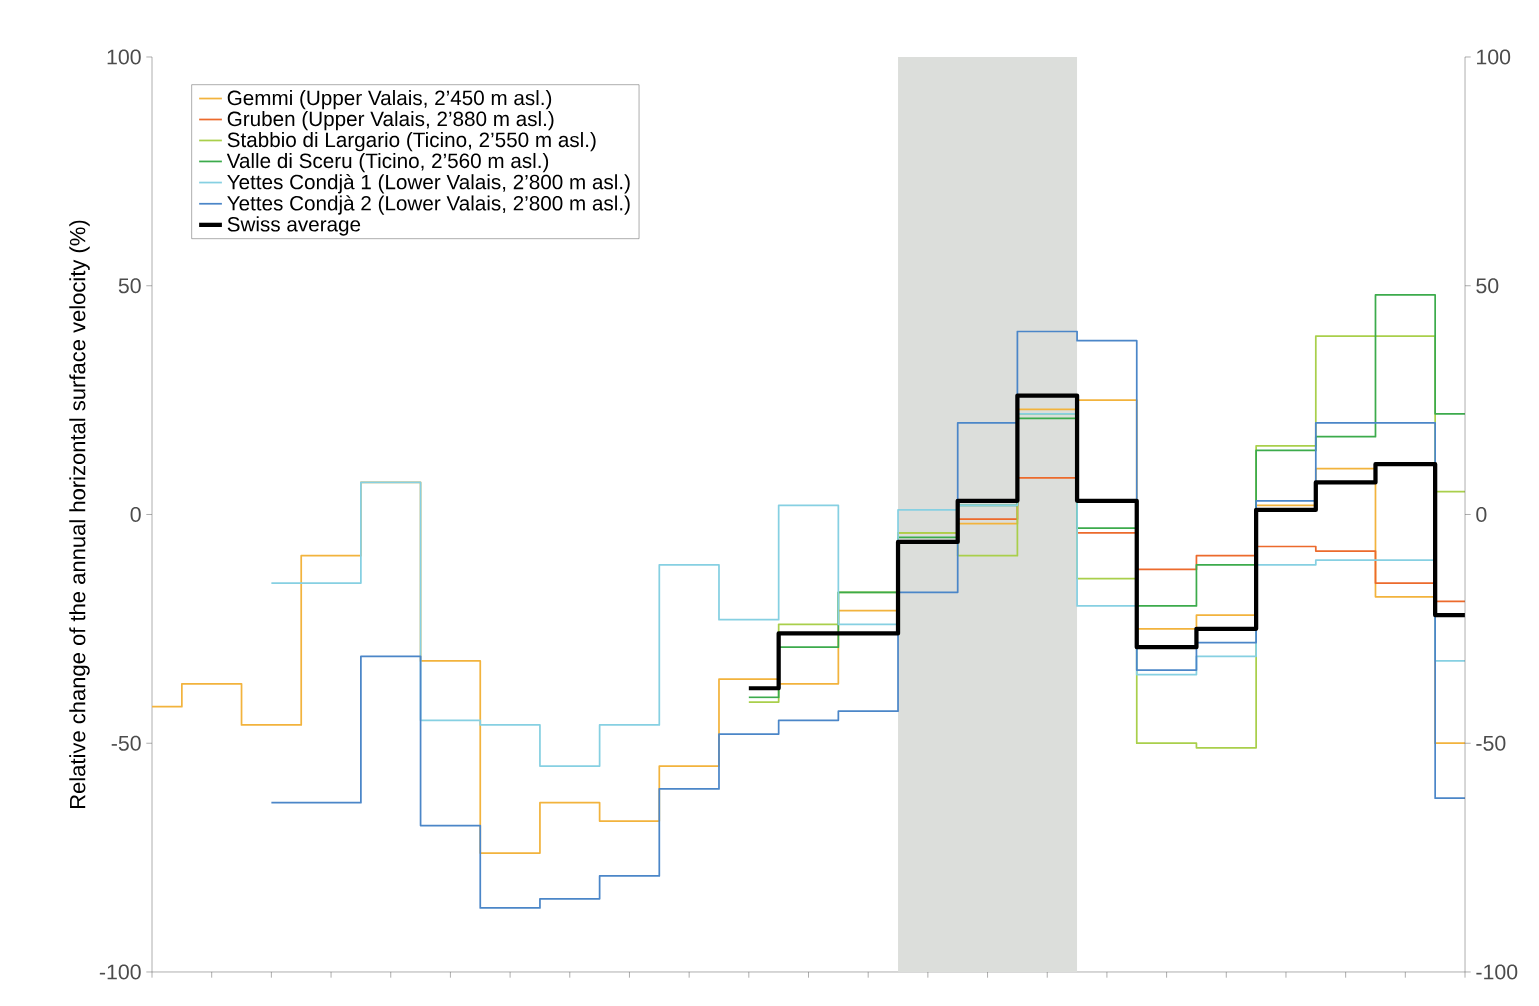  I want to click on legend-label: Valle di Sceru (Ticino, 2’560 m asl.), so click(387, 162).